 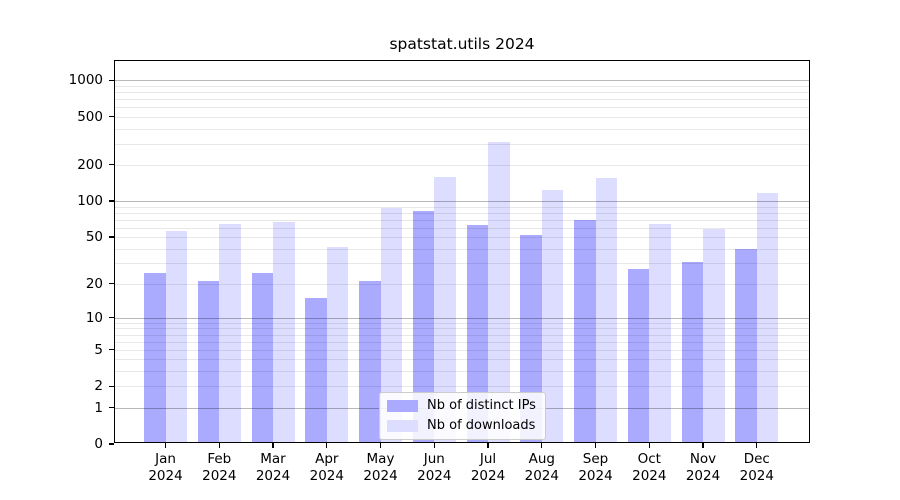 What do you see at coordinates (462, 416) in the screenshot?
I see `legend: Nb of distinct IPs Nb of downloads` at bounding box center [462, 416].